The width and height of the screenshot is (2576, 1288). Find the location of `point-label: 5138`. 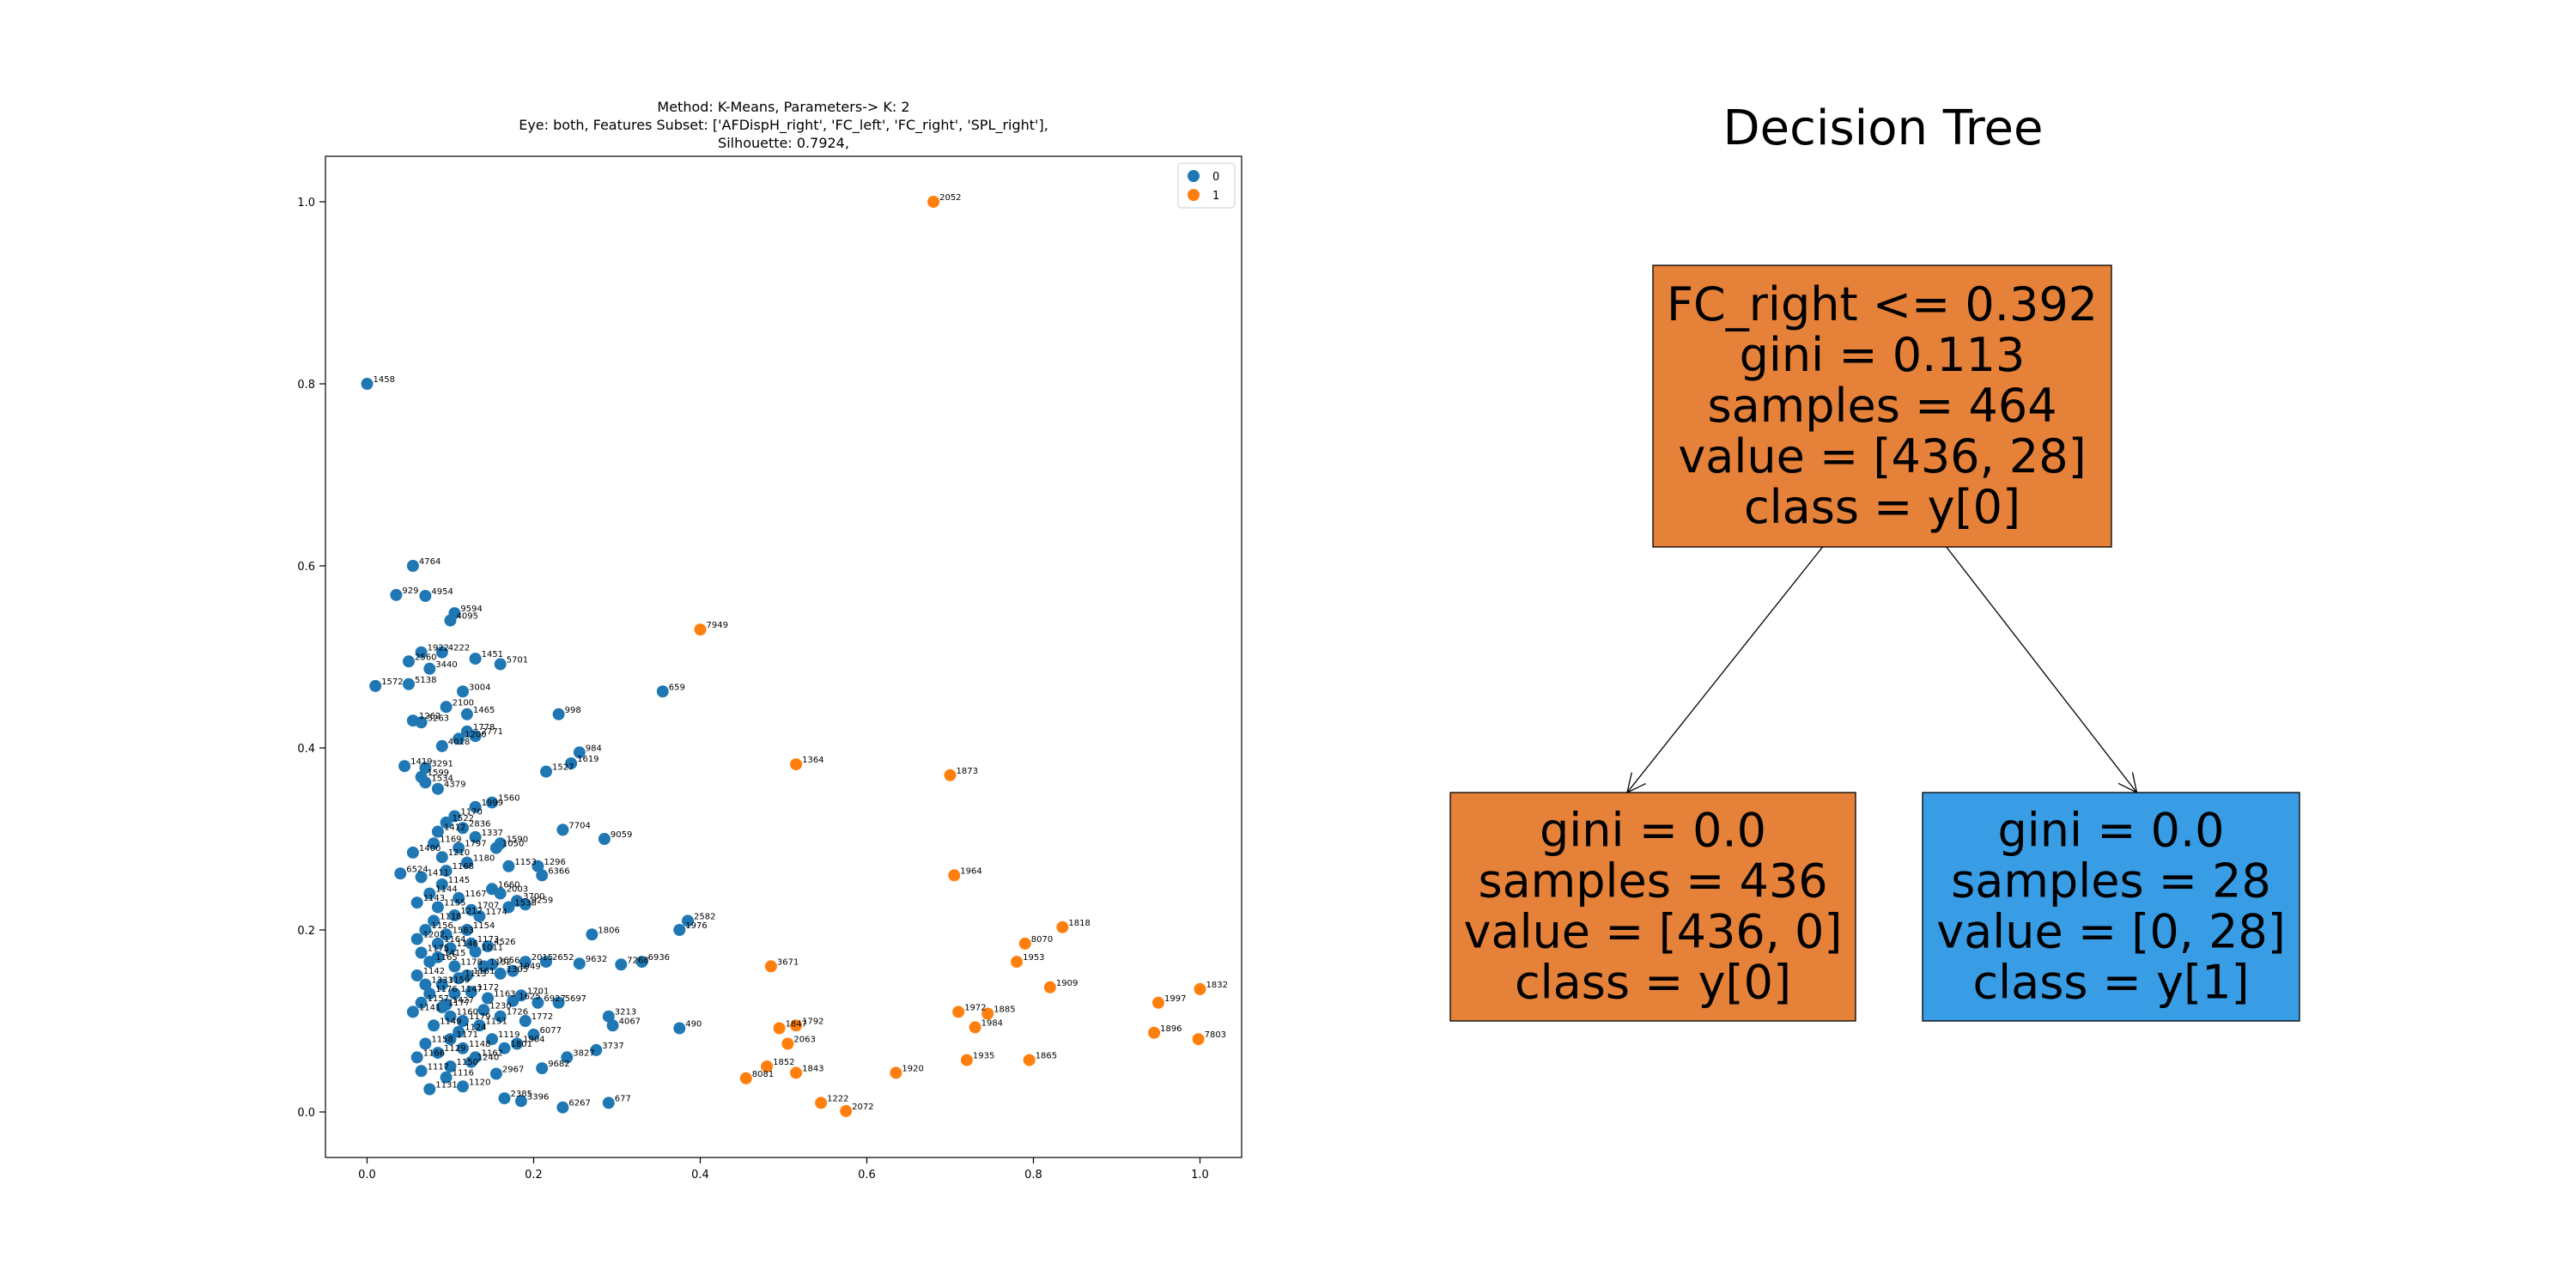

point-label: 5138 is located at coordinates (425, 680).